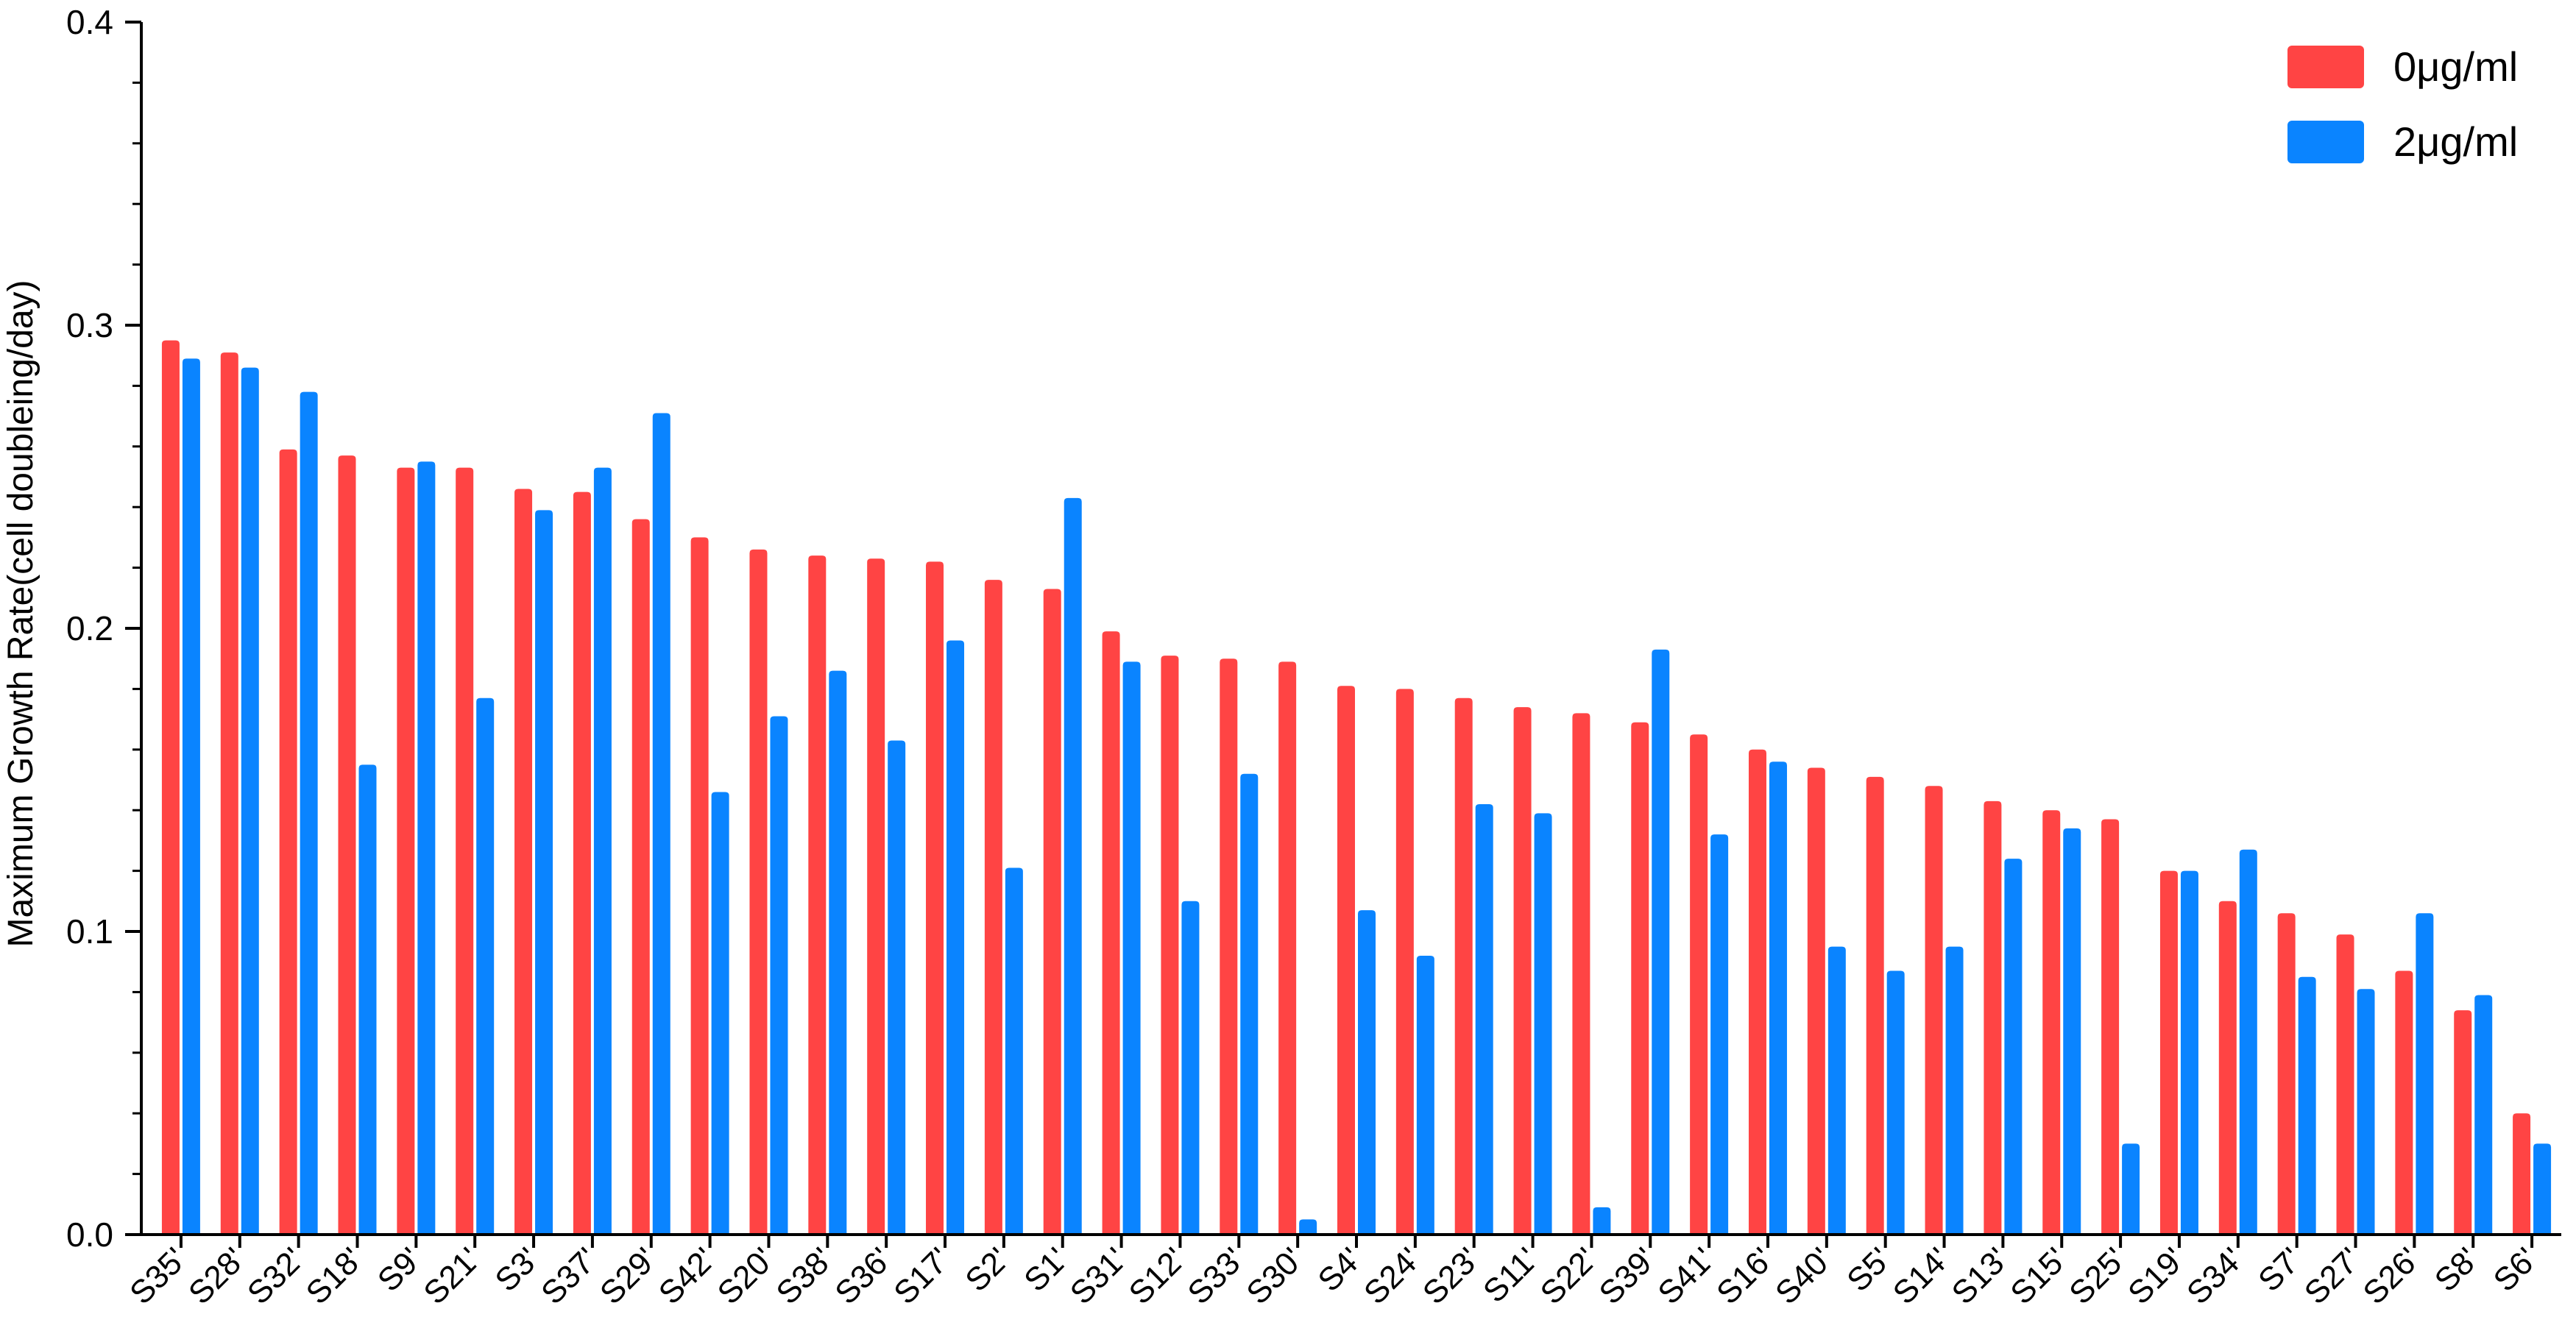  I want to click on x-tick-label: S31', so click(1099, 1276).